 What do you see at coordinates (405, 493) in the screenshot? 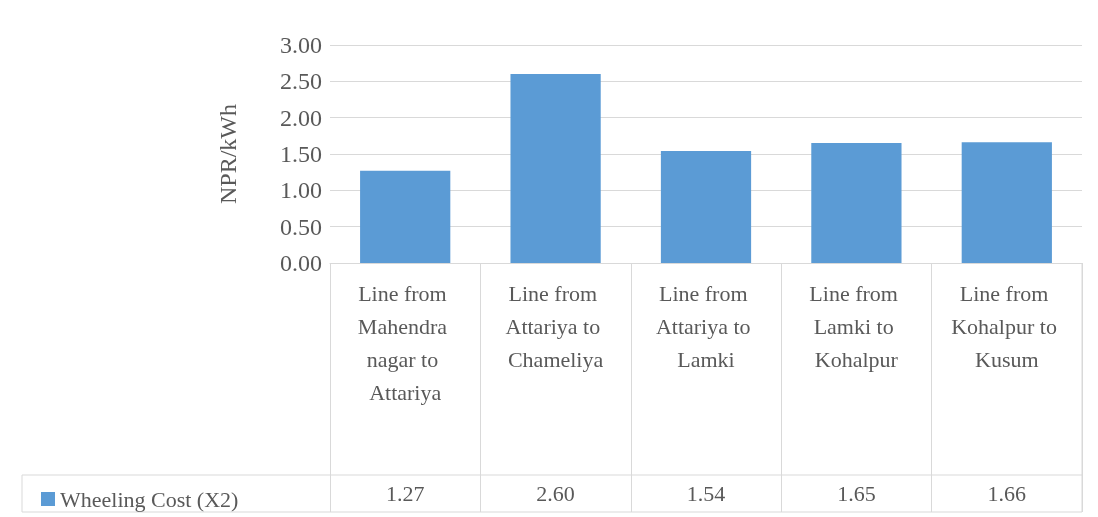
I see `data-label: 1.27` at bounding box center [405, 493].